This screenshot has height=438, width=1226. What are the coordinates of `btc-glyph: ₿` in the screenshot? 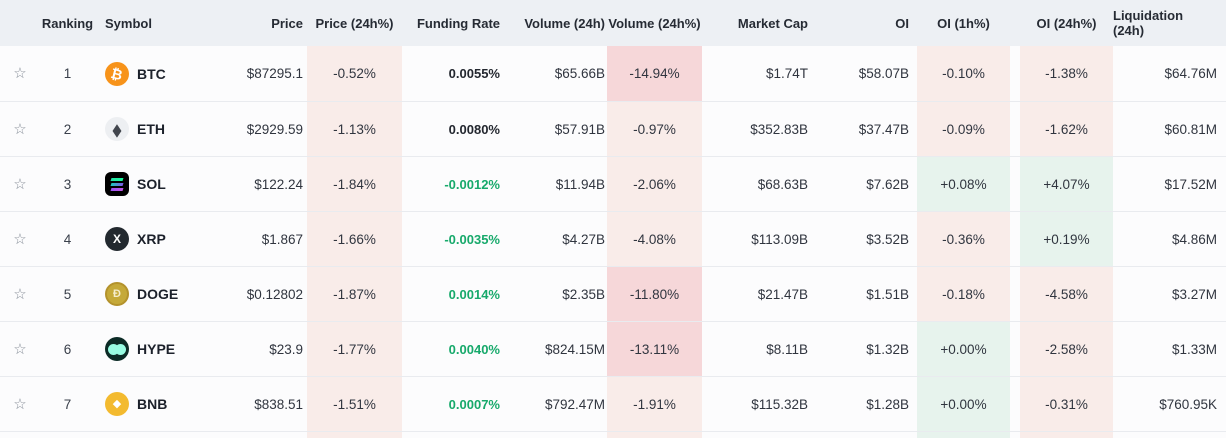 It's located at (117, 73).